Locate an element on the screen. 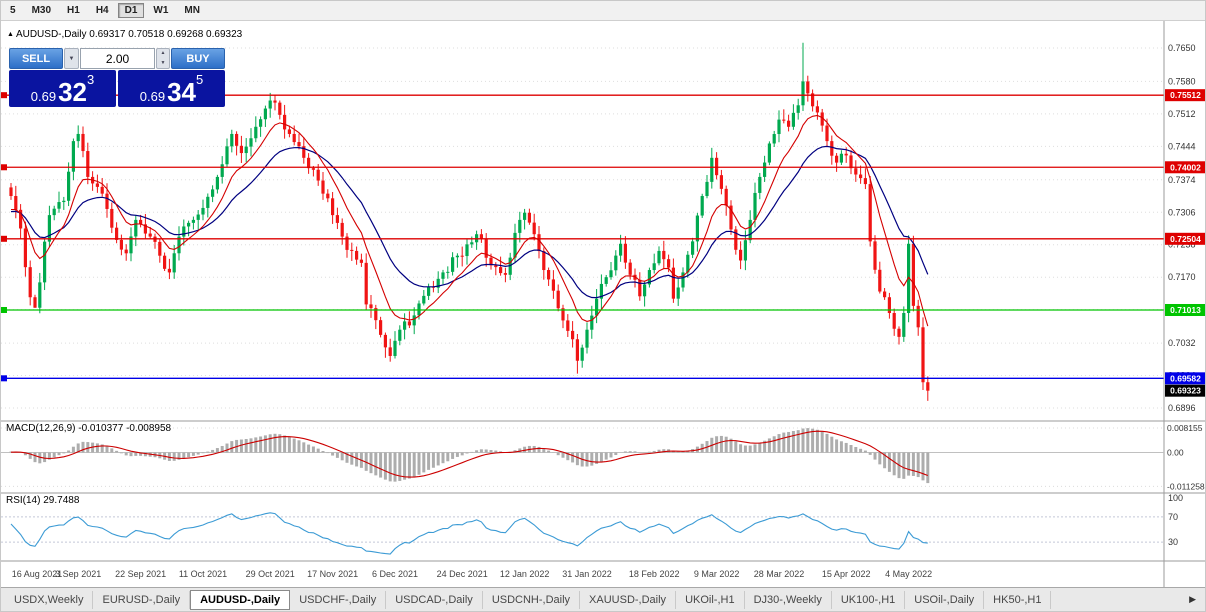  chart-tab-usdcad-daily: USDCAD-,Daily is located at coordinates (434, 599).